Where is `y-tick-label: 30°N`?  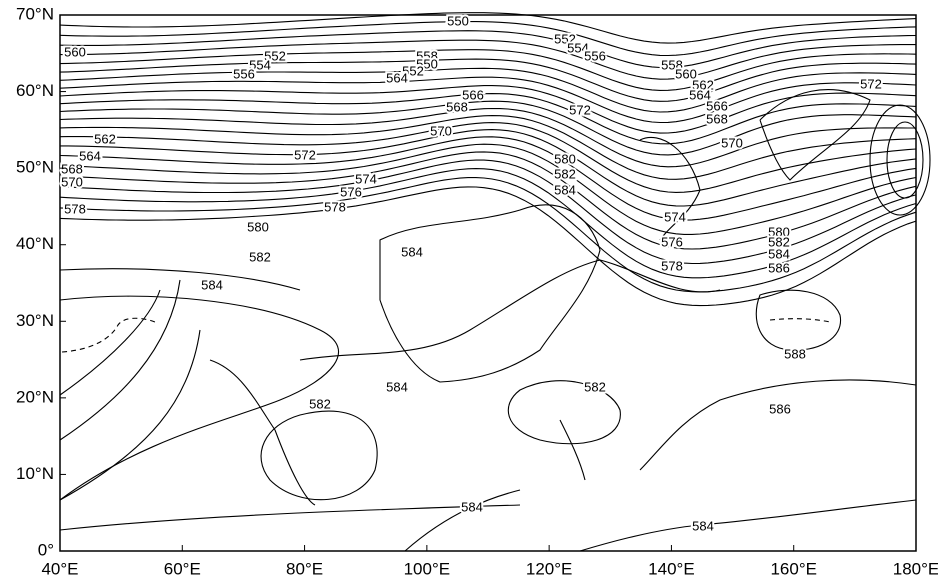
y-tick-label: 30°N is located at coordinates (35, 320).